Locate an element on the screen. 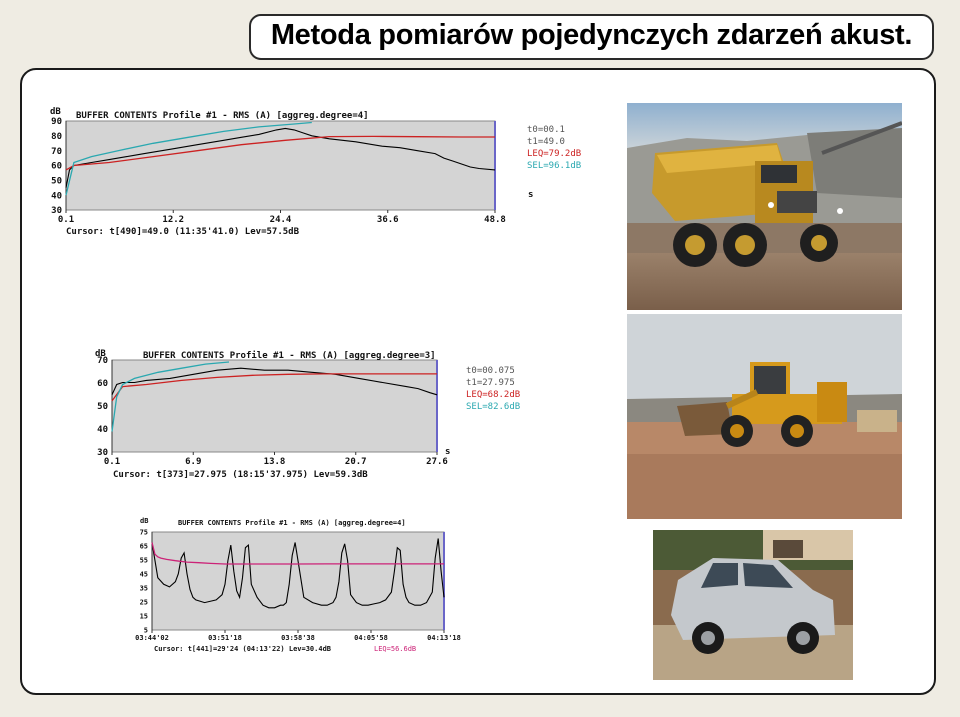 This screenshot has height=717, width=960. readout-line: SEL=96.1dB is located at coordinates (554, 166).